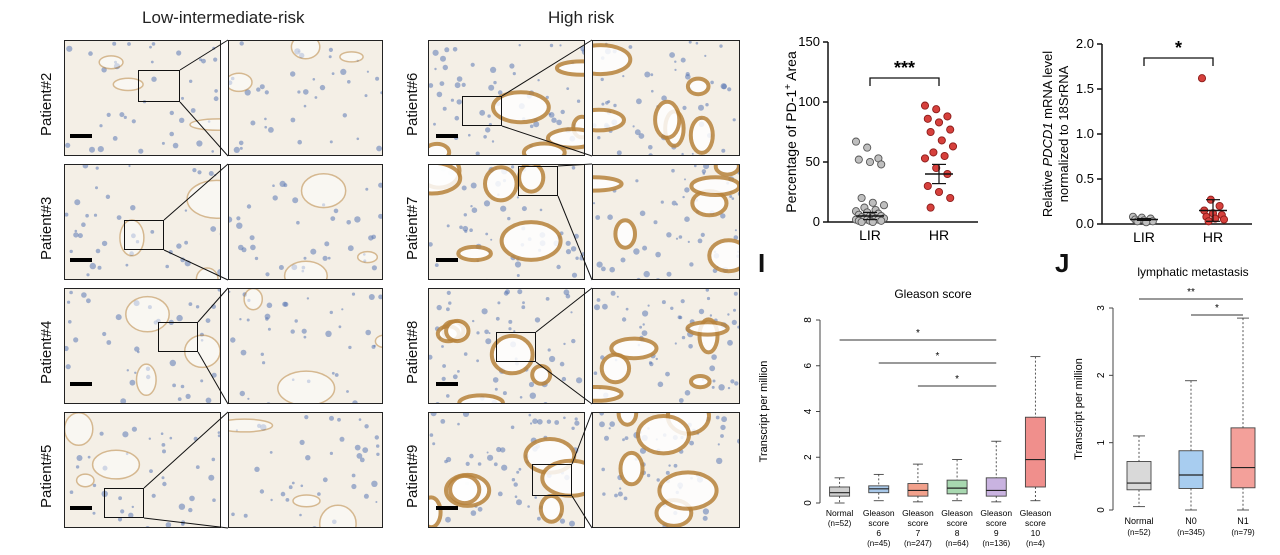  Describe the element at coordinates (1101, 375) in the screenshot. I see `y-tick-label: 2` at that location.